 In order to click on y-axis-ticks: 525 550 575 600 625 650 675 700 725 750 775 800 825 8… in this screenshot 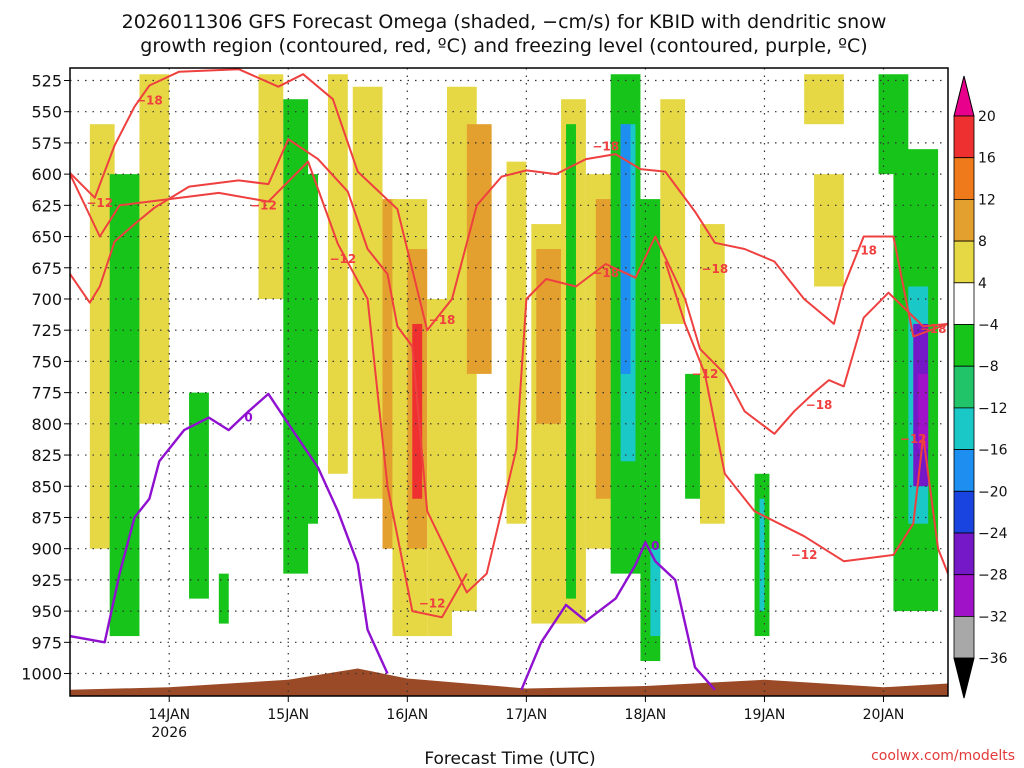, I will do `click(45, 377)`.